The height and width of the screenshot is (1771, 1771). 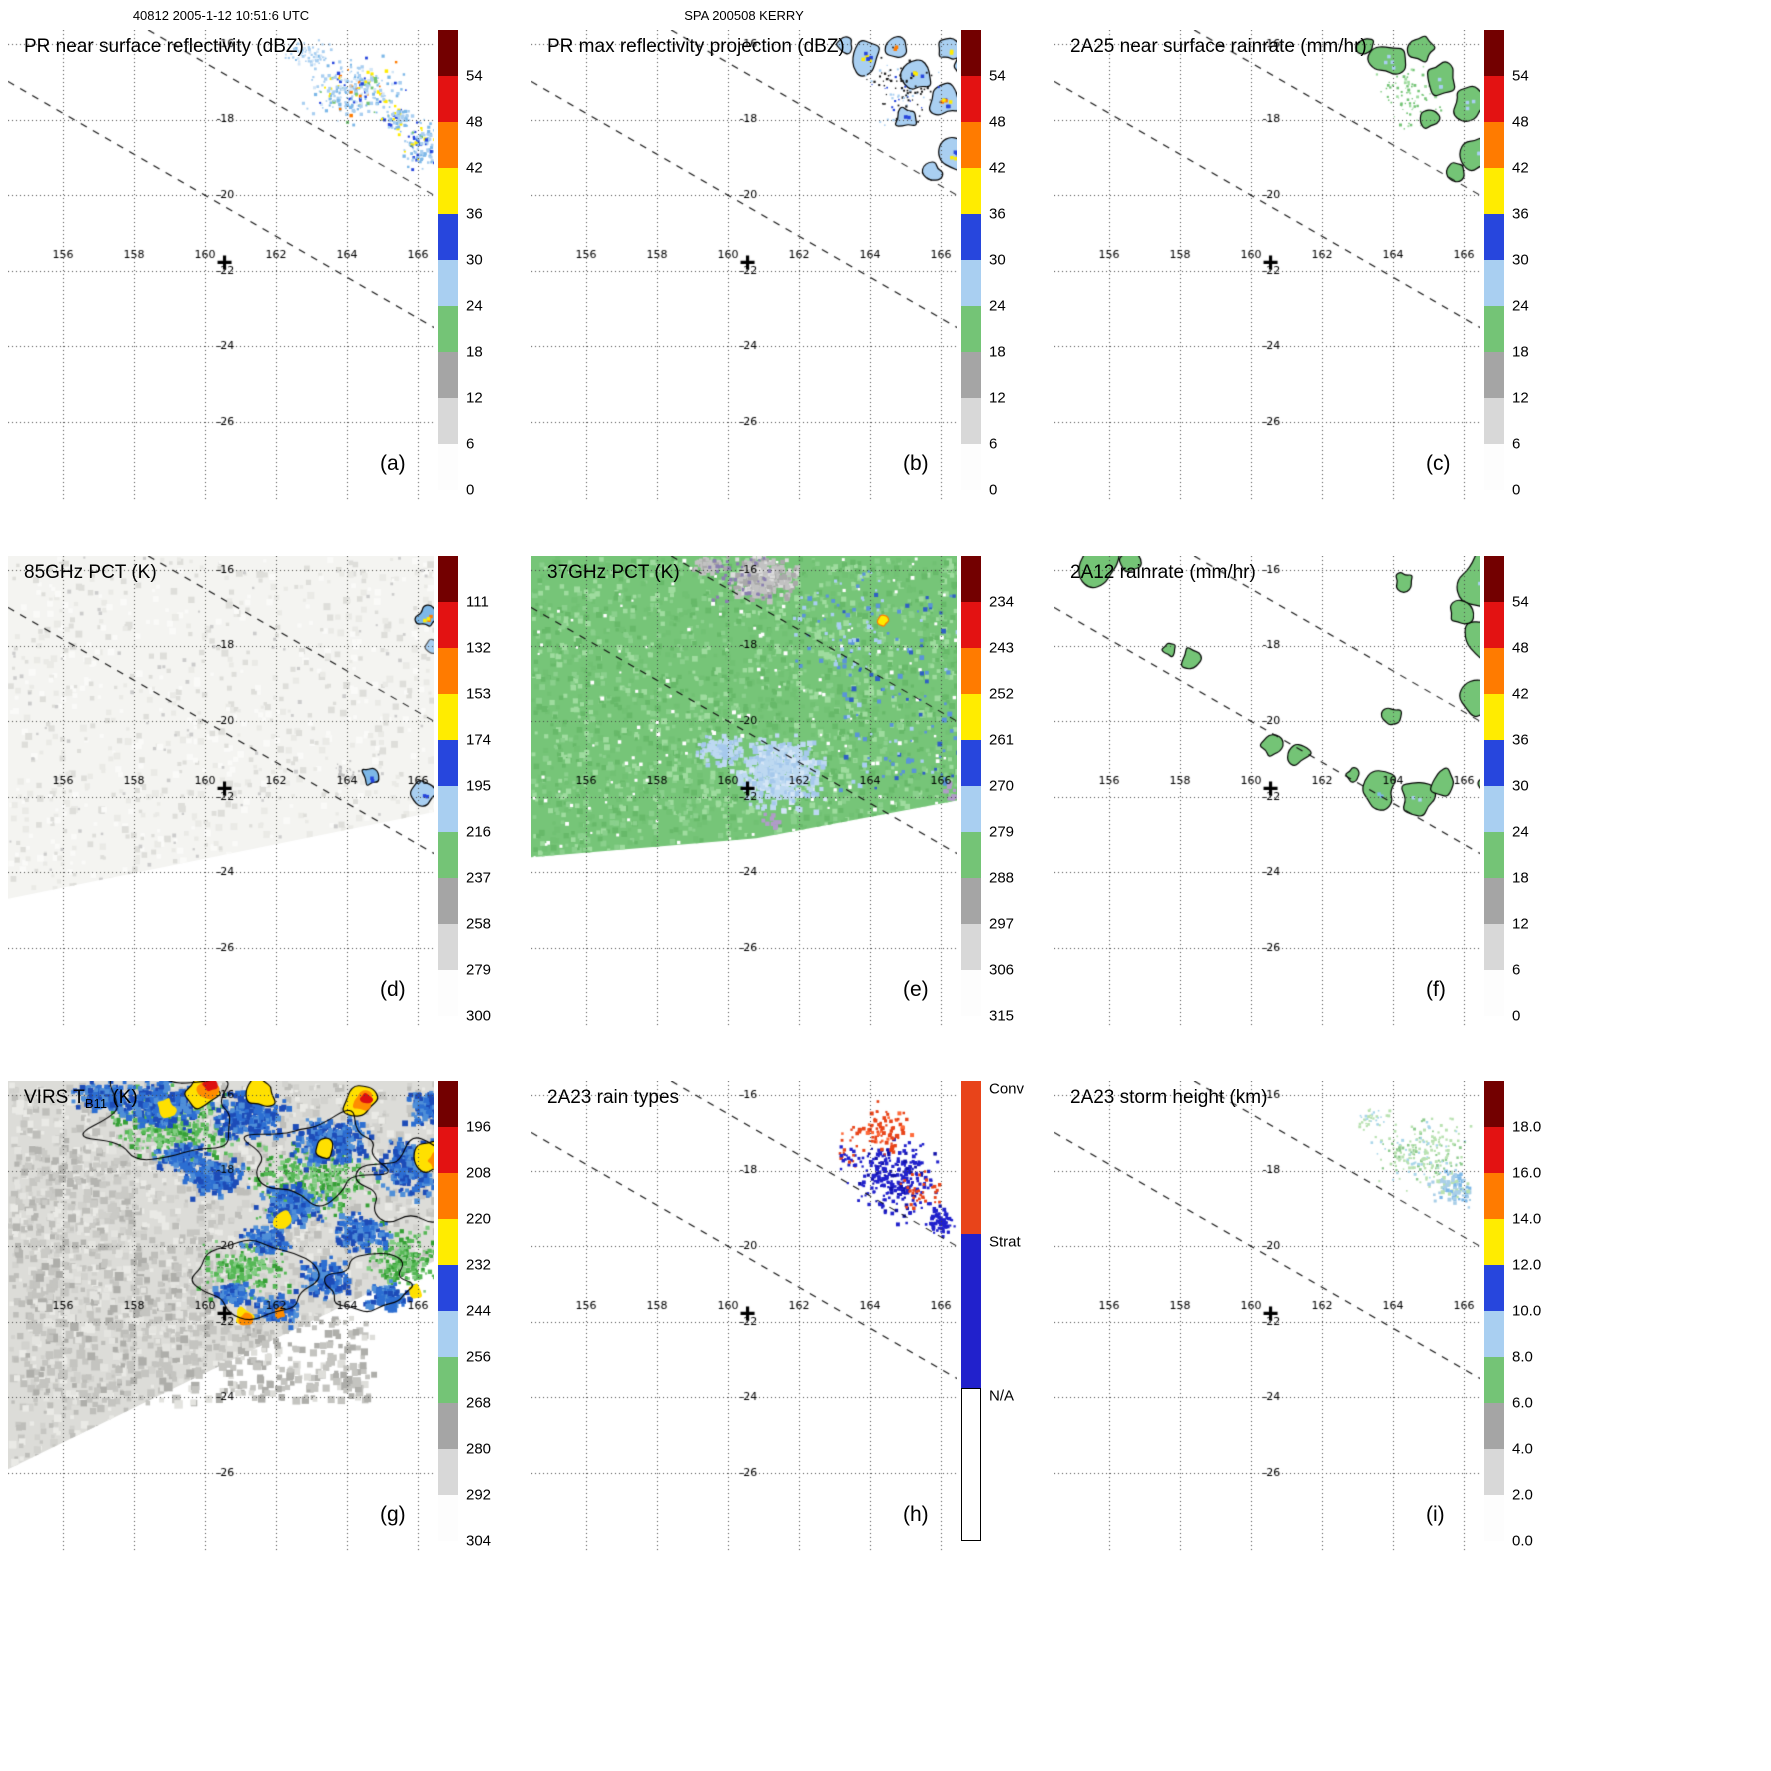 I want to click on colorbar-tick: 8.0, so click(x=1522, y=1357).